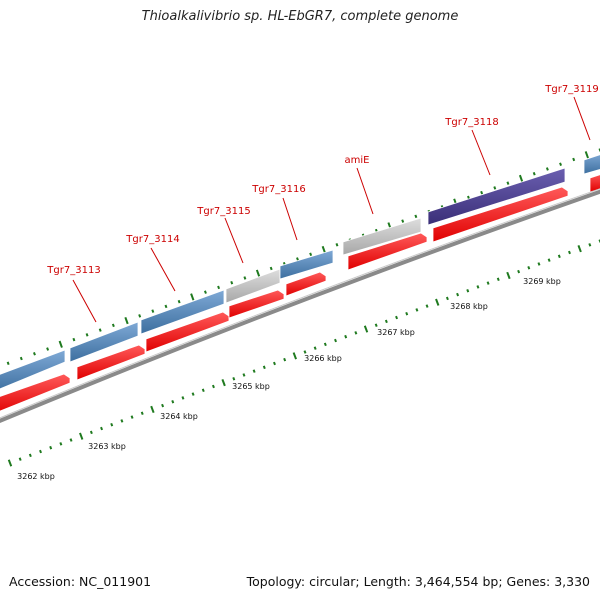 Image resolution: width=600 pixels, height=600 pixels. I want to click on gene-label: Tgr7_3118, so click(471, 122).